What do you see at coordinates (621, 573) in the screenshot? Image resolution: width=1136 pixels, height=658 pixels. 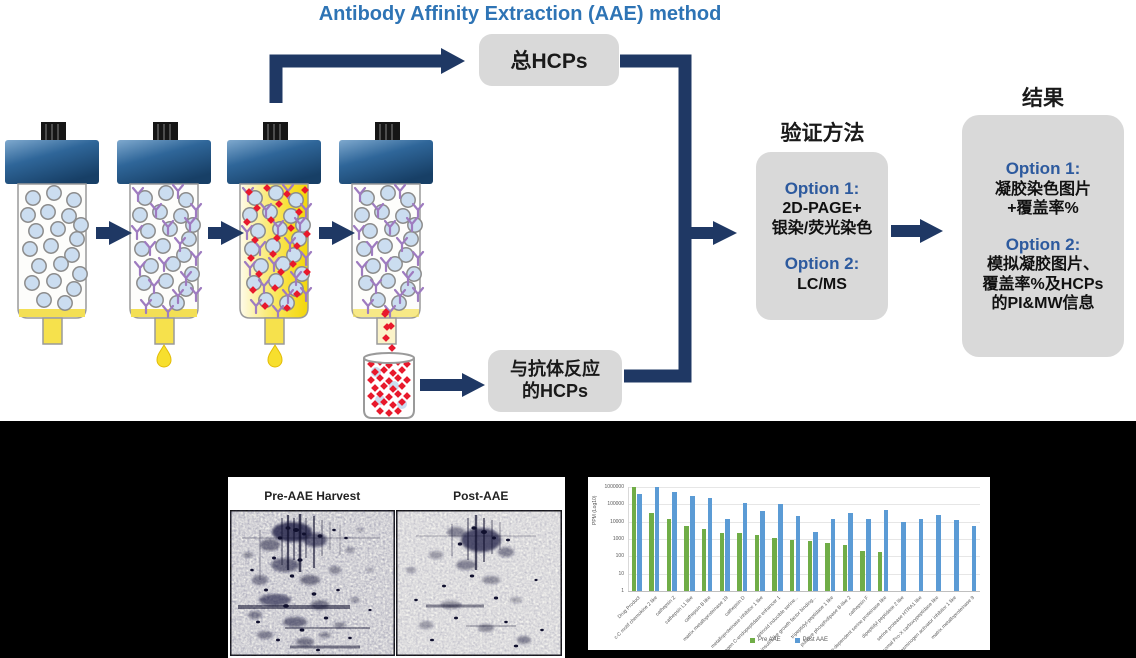 I see `y-tick-label: 10` at bounding box center [621, 573].